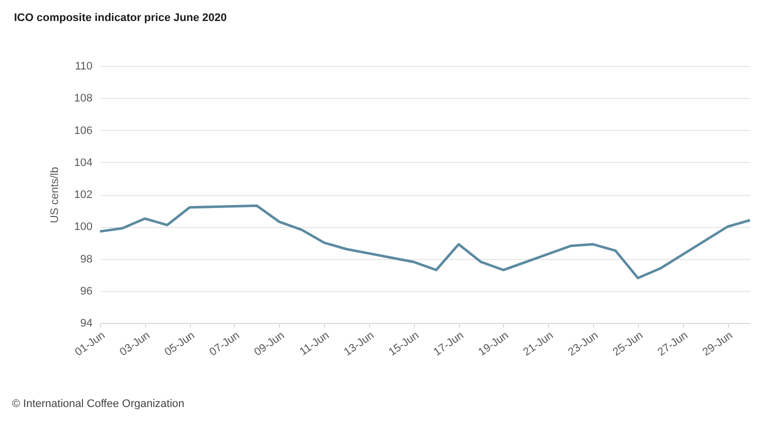 The width and height of the screenshot is (758, 428). I want to click on y-tick-label: 94, so click(86, 324).